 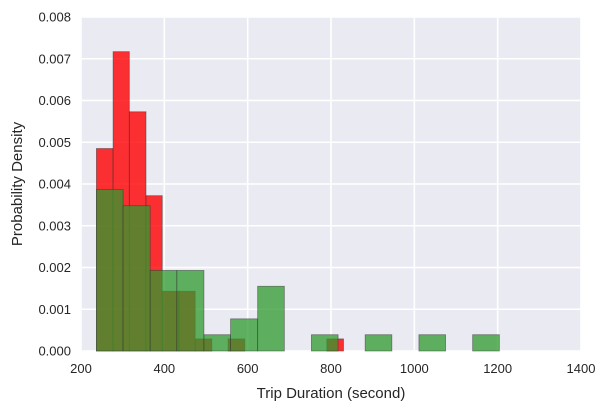 I want to click on y-tick-label: 0.006, so click(x=54, y=100).